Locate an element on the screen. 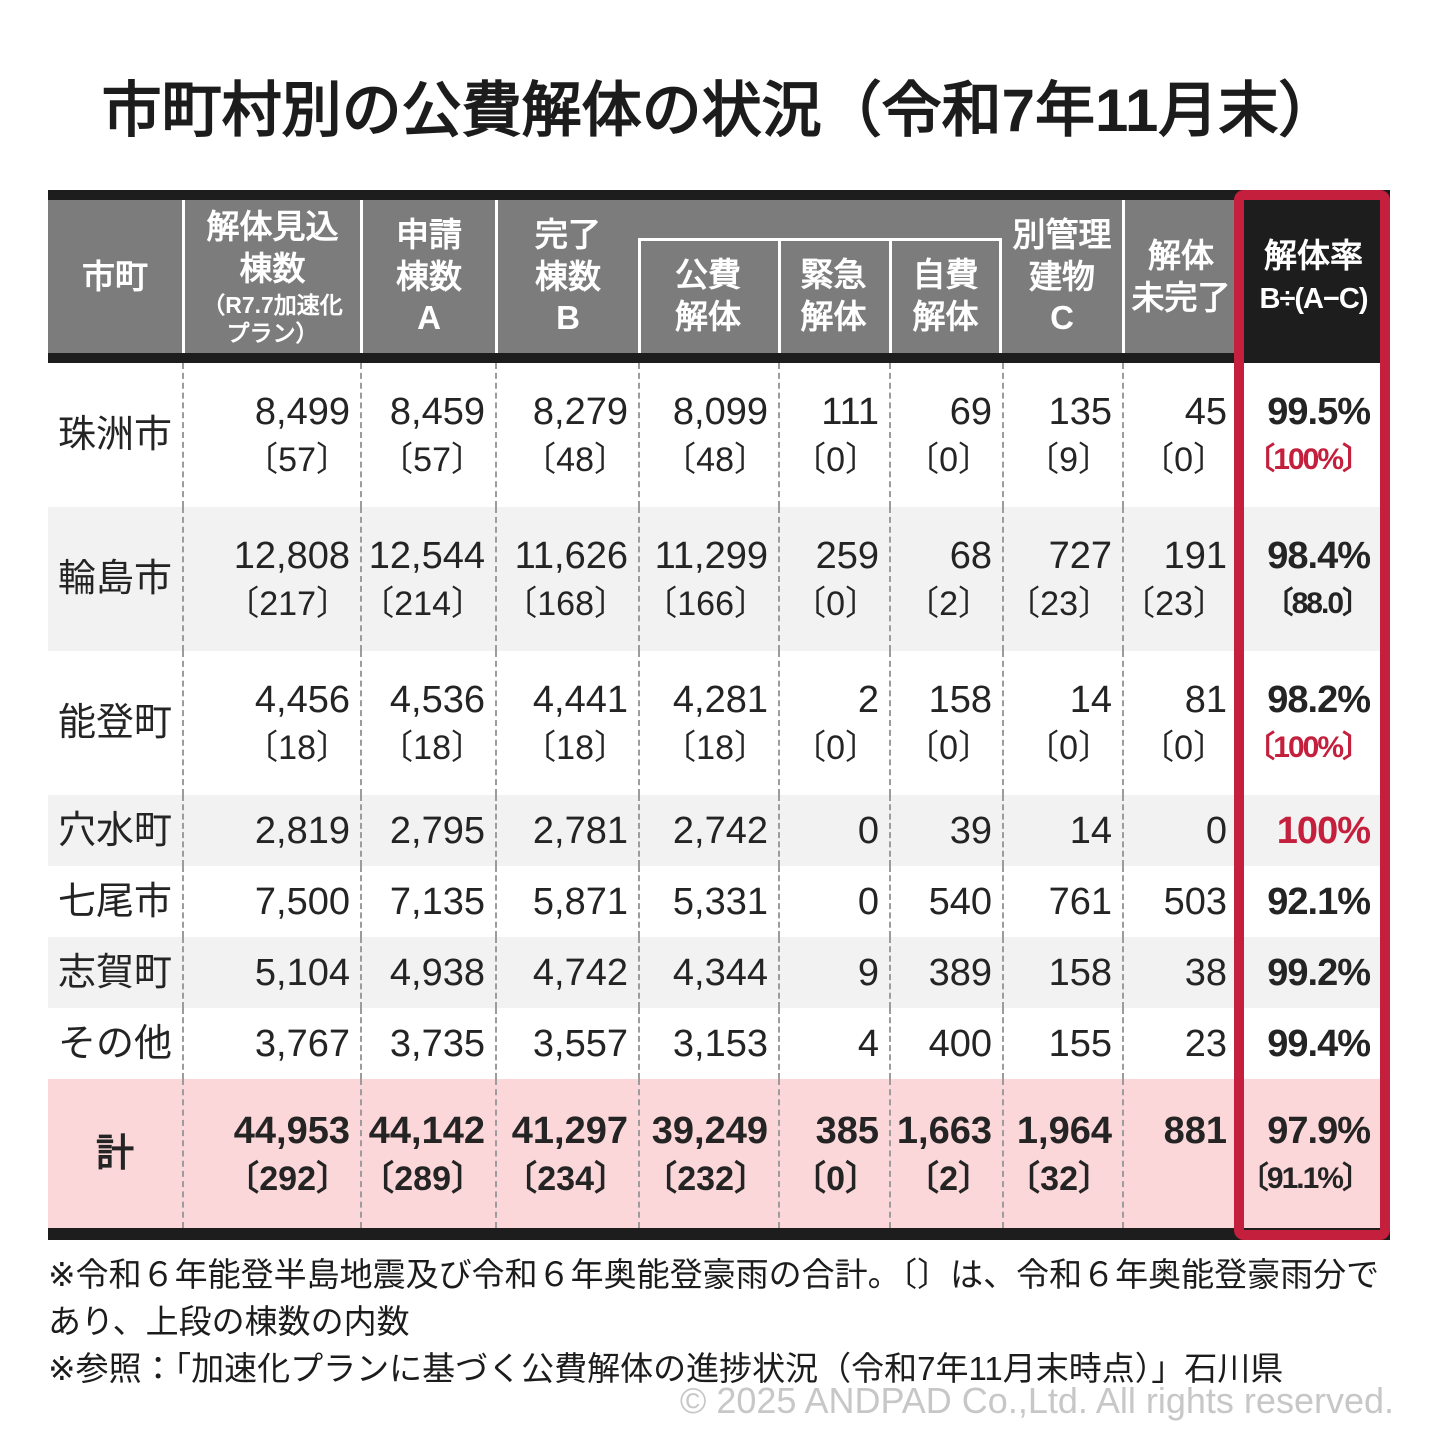 The width and height of the screenshot is (1440, 1440). value-cell: 1,964 〔32〕 is located at coordinates (1062, 1153).